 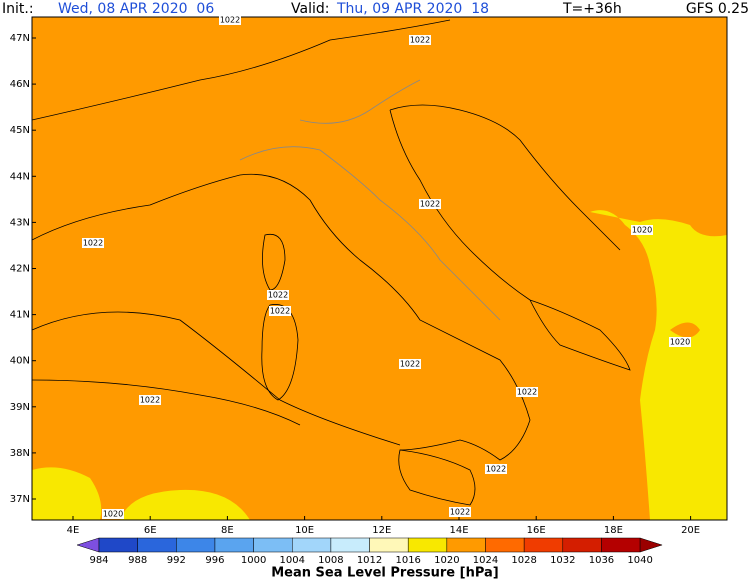 What do you see at coordinates (20, 38) in the screenshot?
I see `lat-label: 47N` at bounding box center [20, 38].